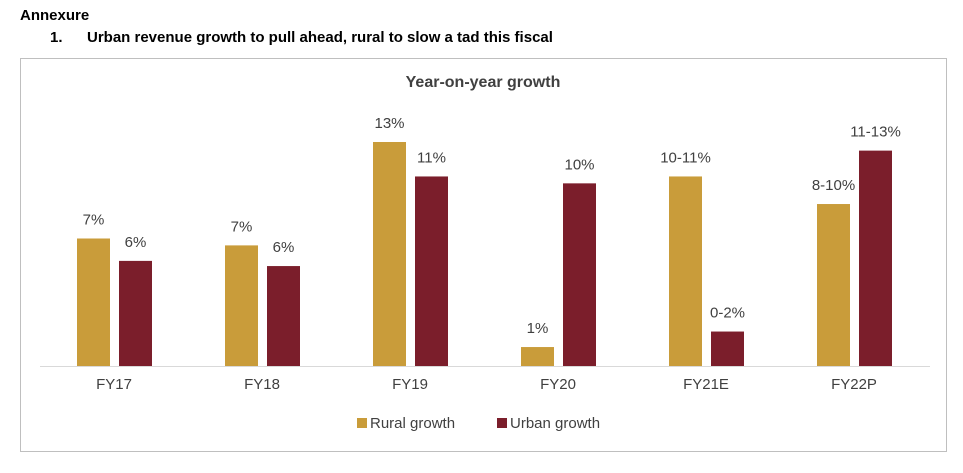 This screenshot has height=473, width=963. Describe the element at coordinates (833, 185) in the screenshot. I see `data-label: 8-10%` at that location.